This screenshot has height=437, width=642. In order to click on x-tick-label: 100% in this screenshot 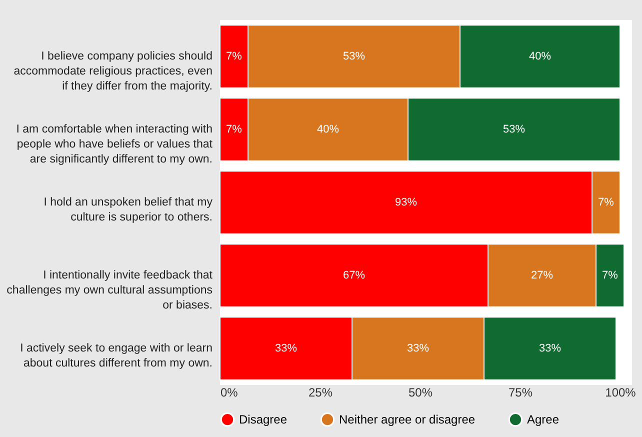, I will do `click(620, 393)`.